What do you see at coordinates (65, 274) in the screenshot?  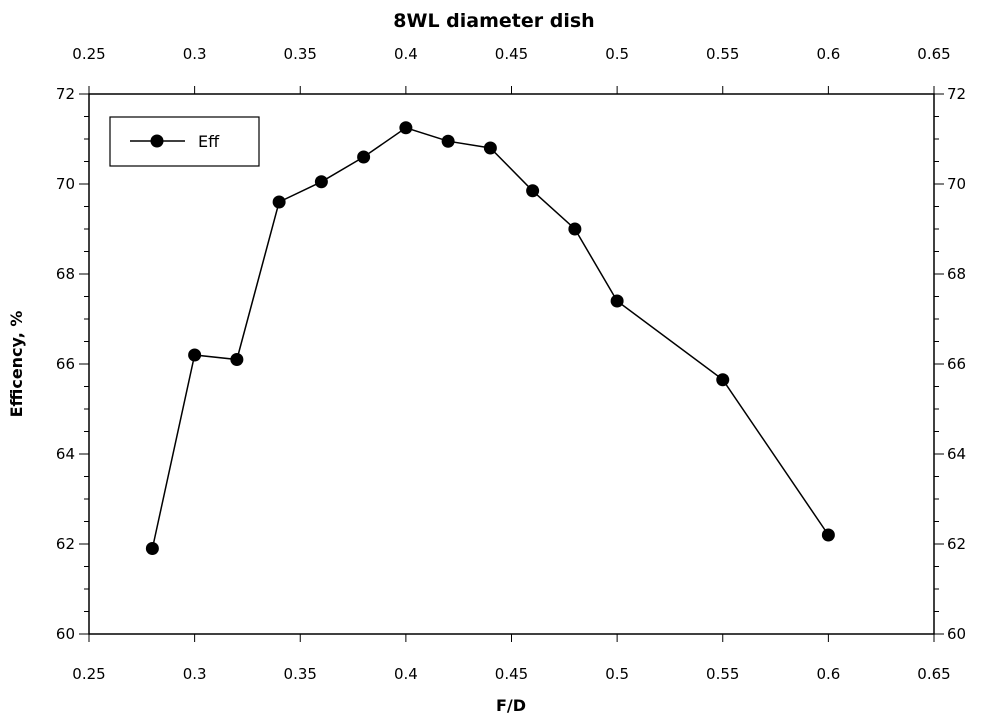 I see `y-tick-label-left: 68` at bounding box center [65, 274].